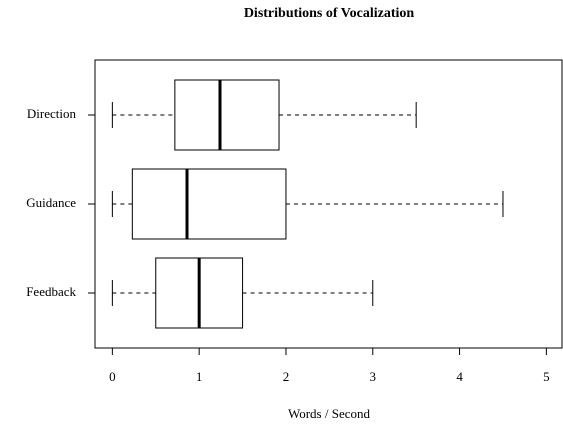 The width and height of the screenshot is (563, 425). I want to click on x-tick-label: 0, so click(112, 376).